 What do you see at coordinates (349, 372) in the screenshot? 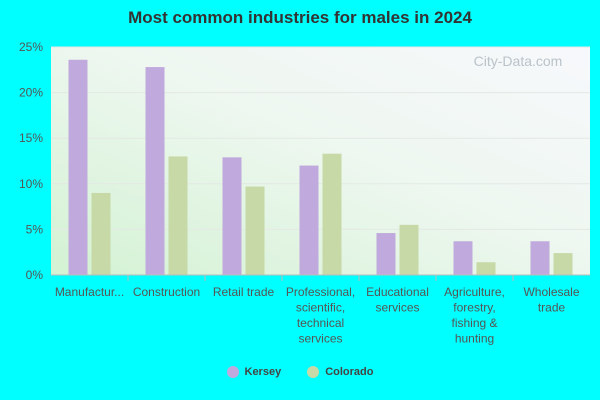
I see `legend-label-colorado: Colorado` at bounding box center [349, 372].